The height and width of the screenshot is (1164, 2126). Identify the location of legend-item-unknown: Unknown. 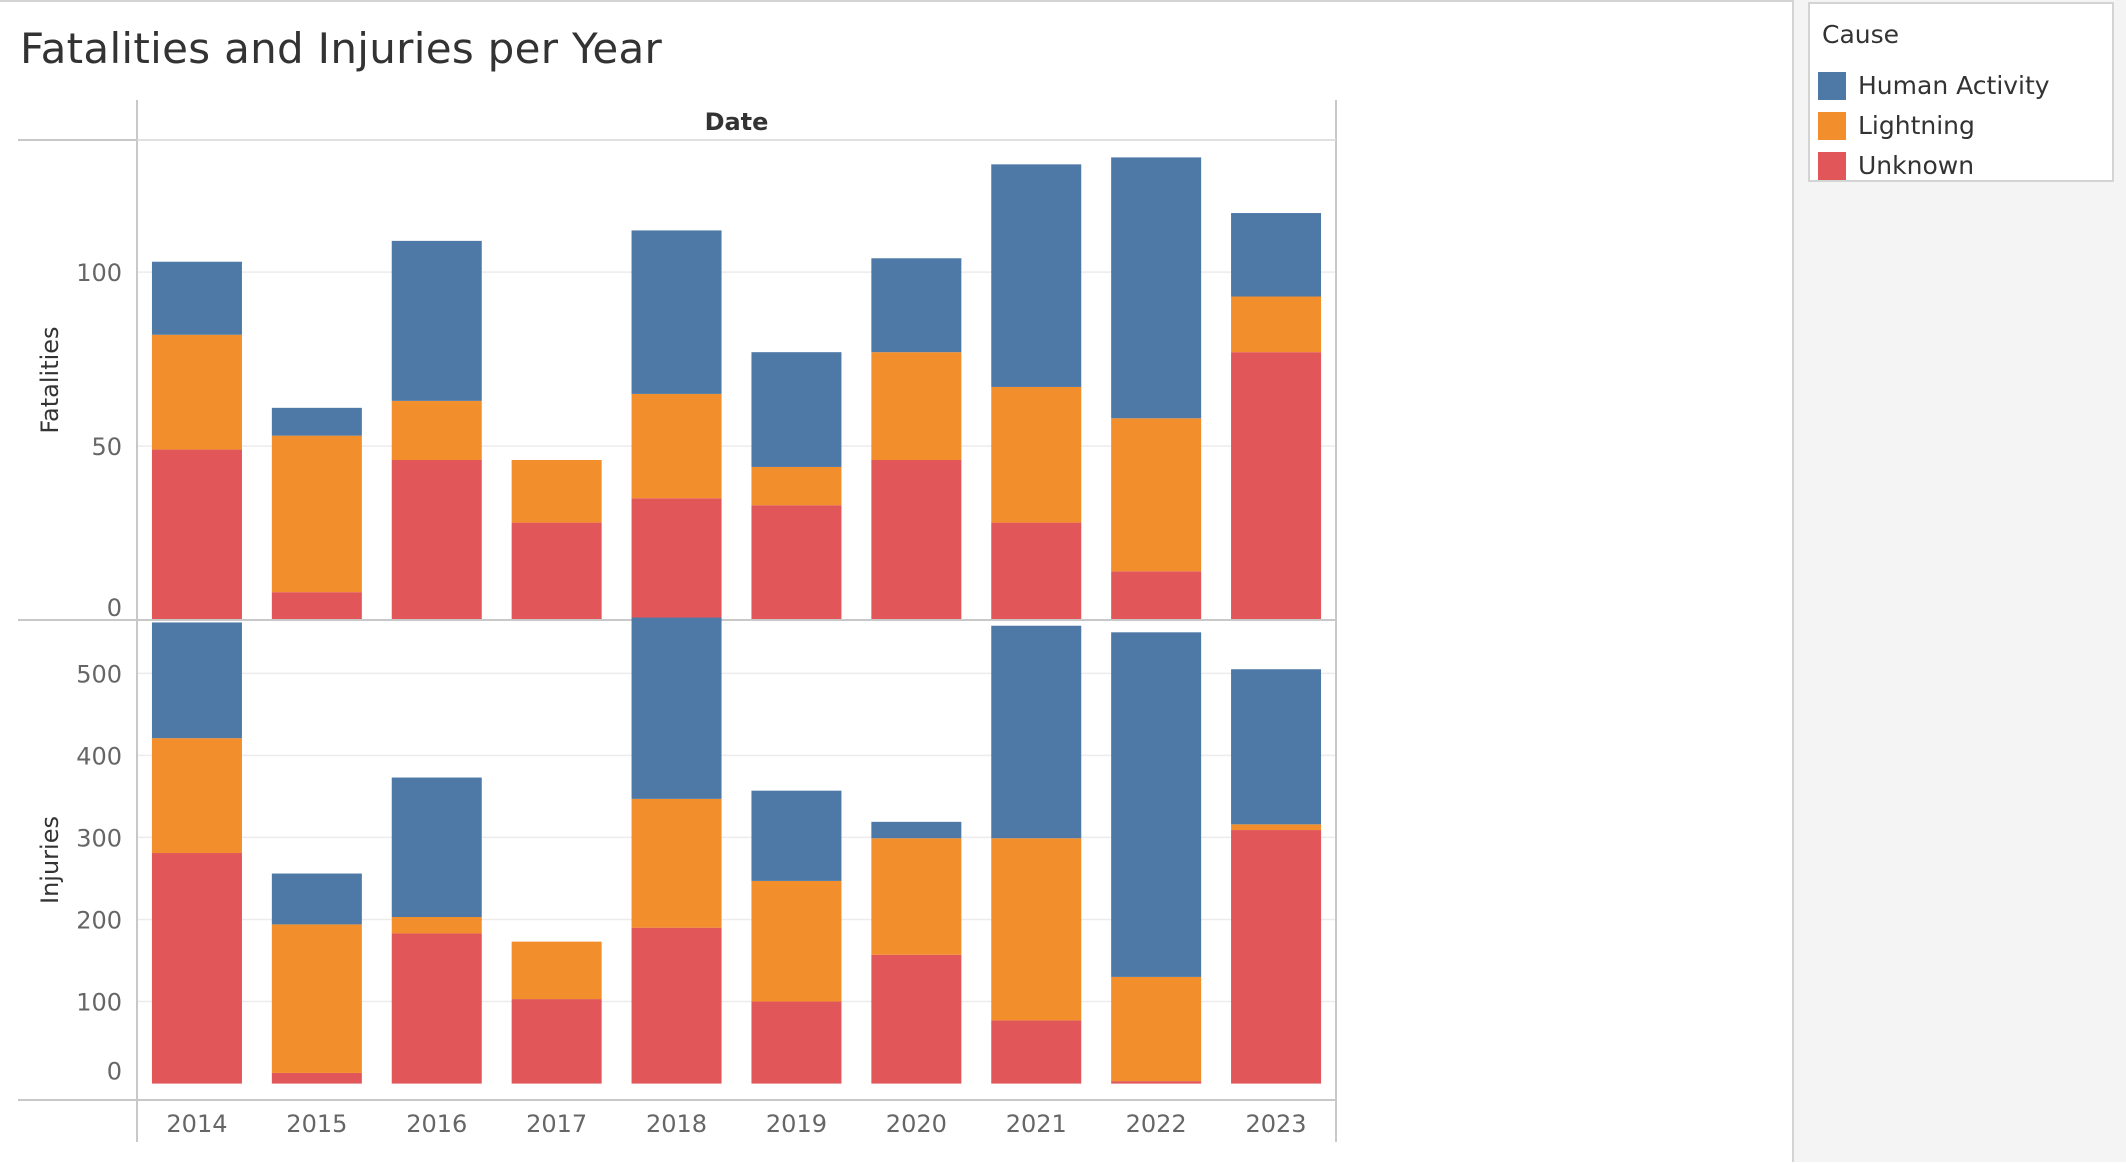
(1963, 166).